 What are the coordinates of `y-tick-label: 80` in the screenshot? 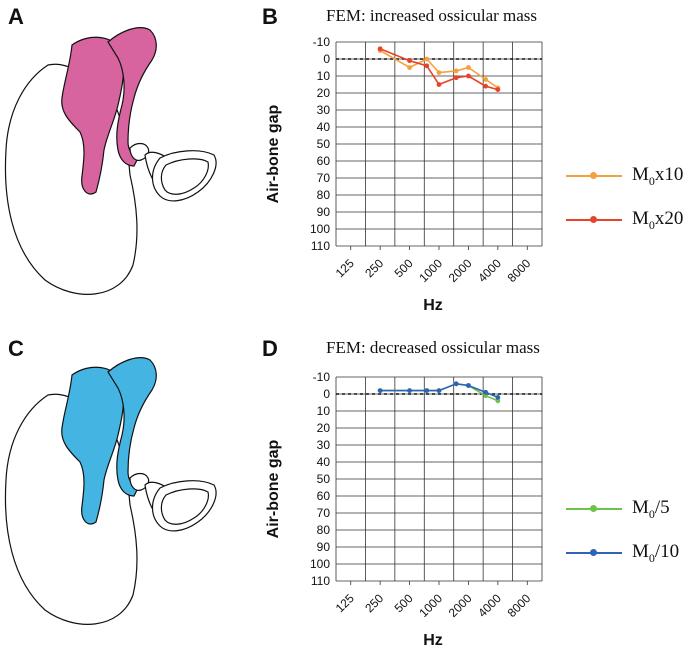 It's located at (324, 530).